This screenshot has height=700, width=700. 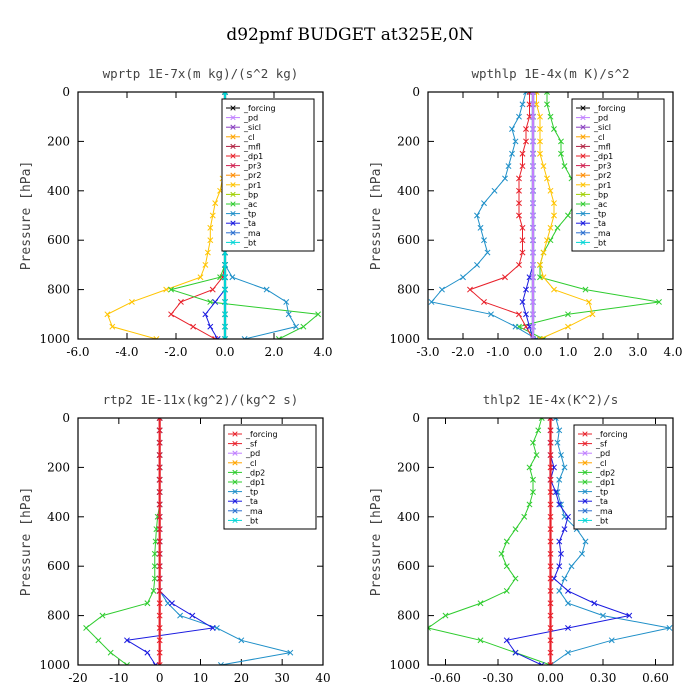 I want to click on y-tick-label: 200, so click(x=58, y=467).